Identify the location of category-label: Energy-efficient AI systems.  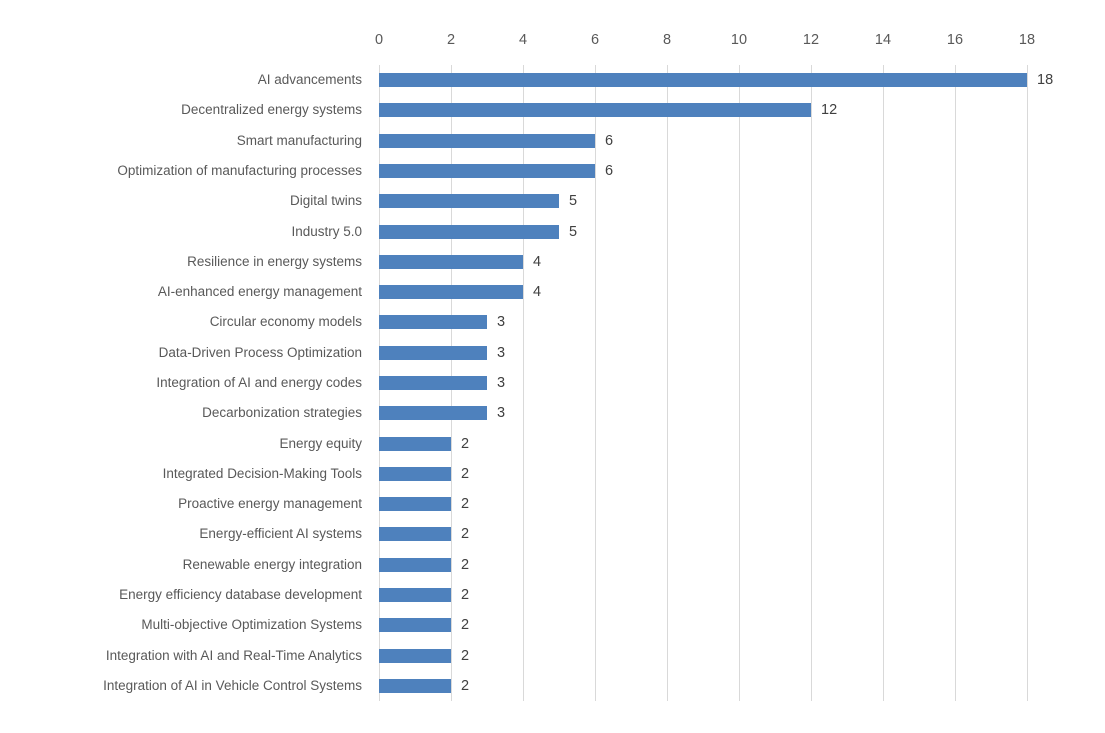
(280, 534).